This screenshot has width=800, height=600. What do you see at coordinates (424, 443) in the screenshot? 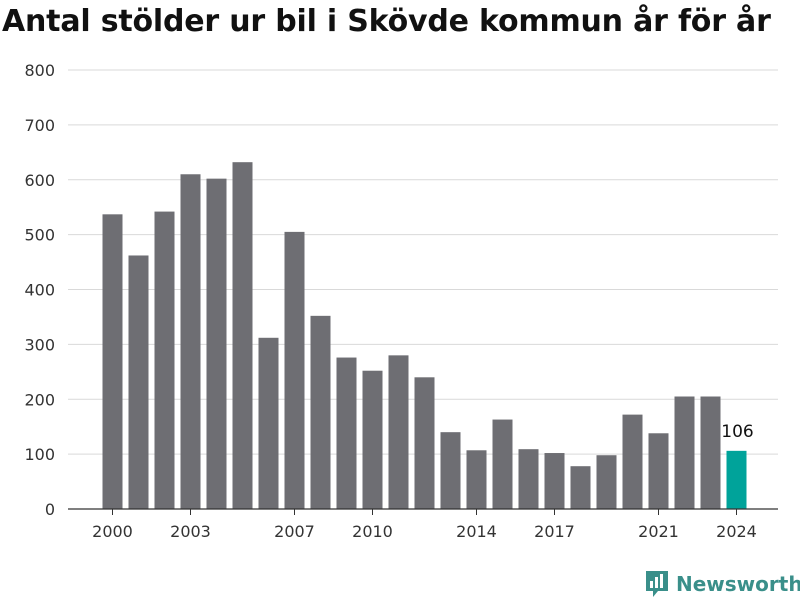
I see `bar-2012` at bounding box center [424, 443].